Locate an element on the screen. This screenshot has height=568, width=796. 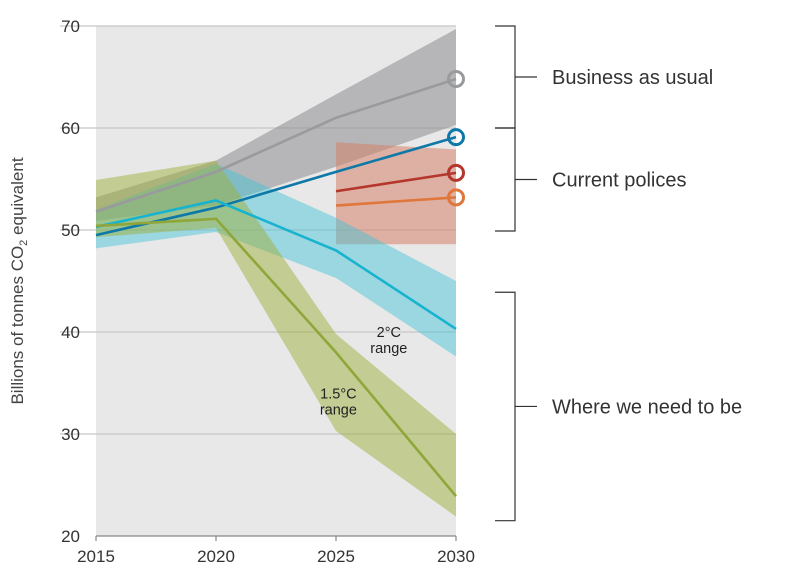
red-line-end-marker is located at coordinates (456, 172).